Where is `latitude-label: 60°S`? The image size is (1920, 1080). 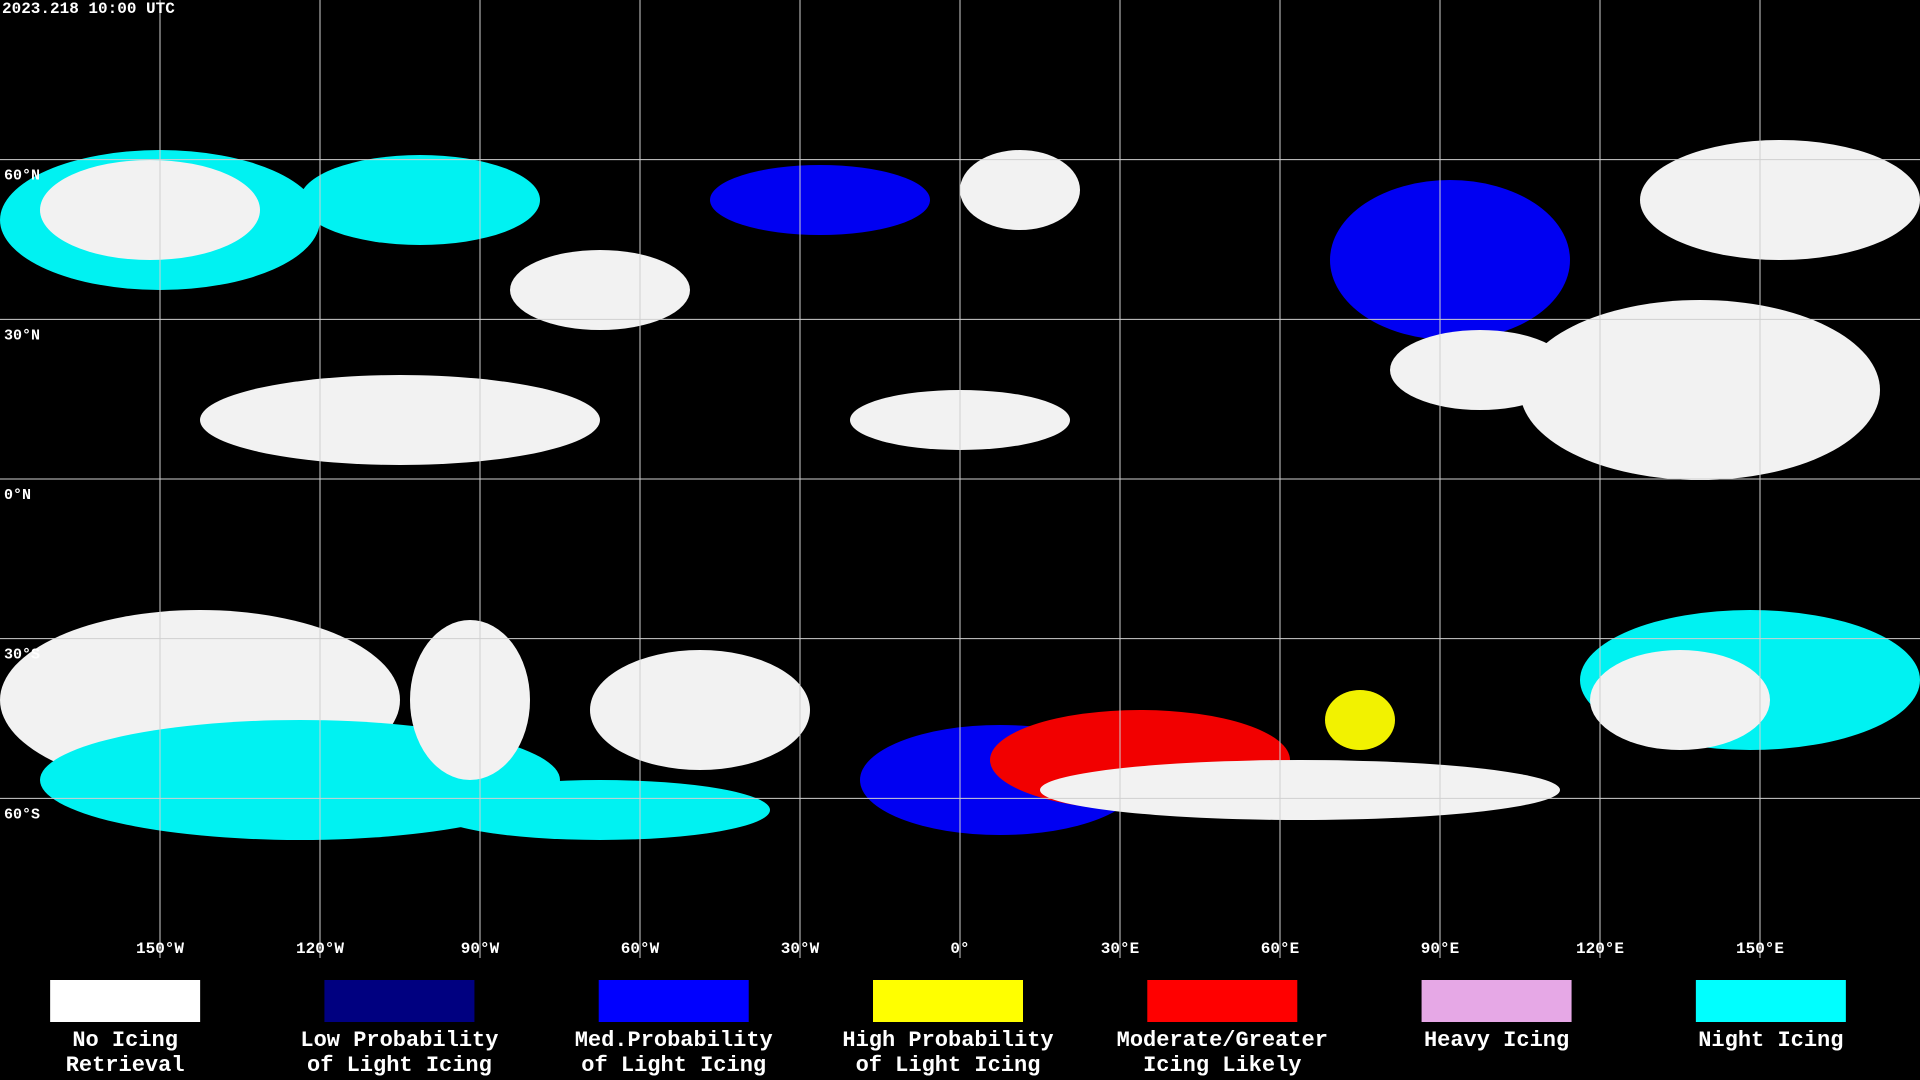
latitude-label: 60°S is located at coordinates (22, 814).